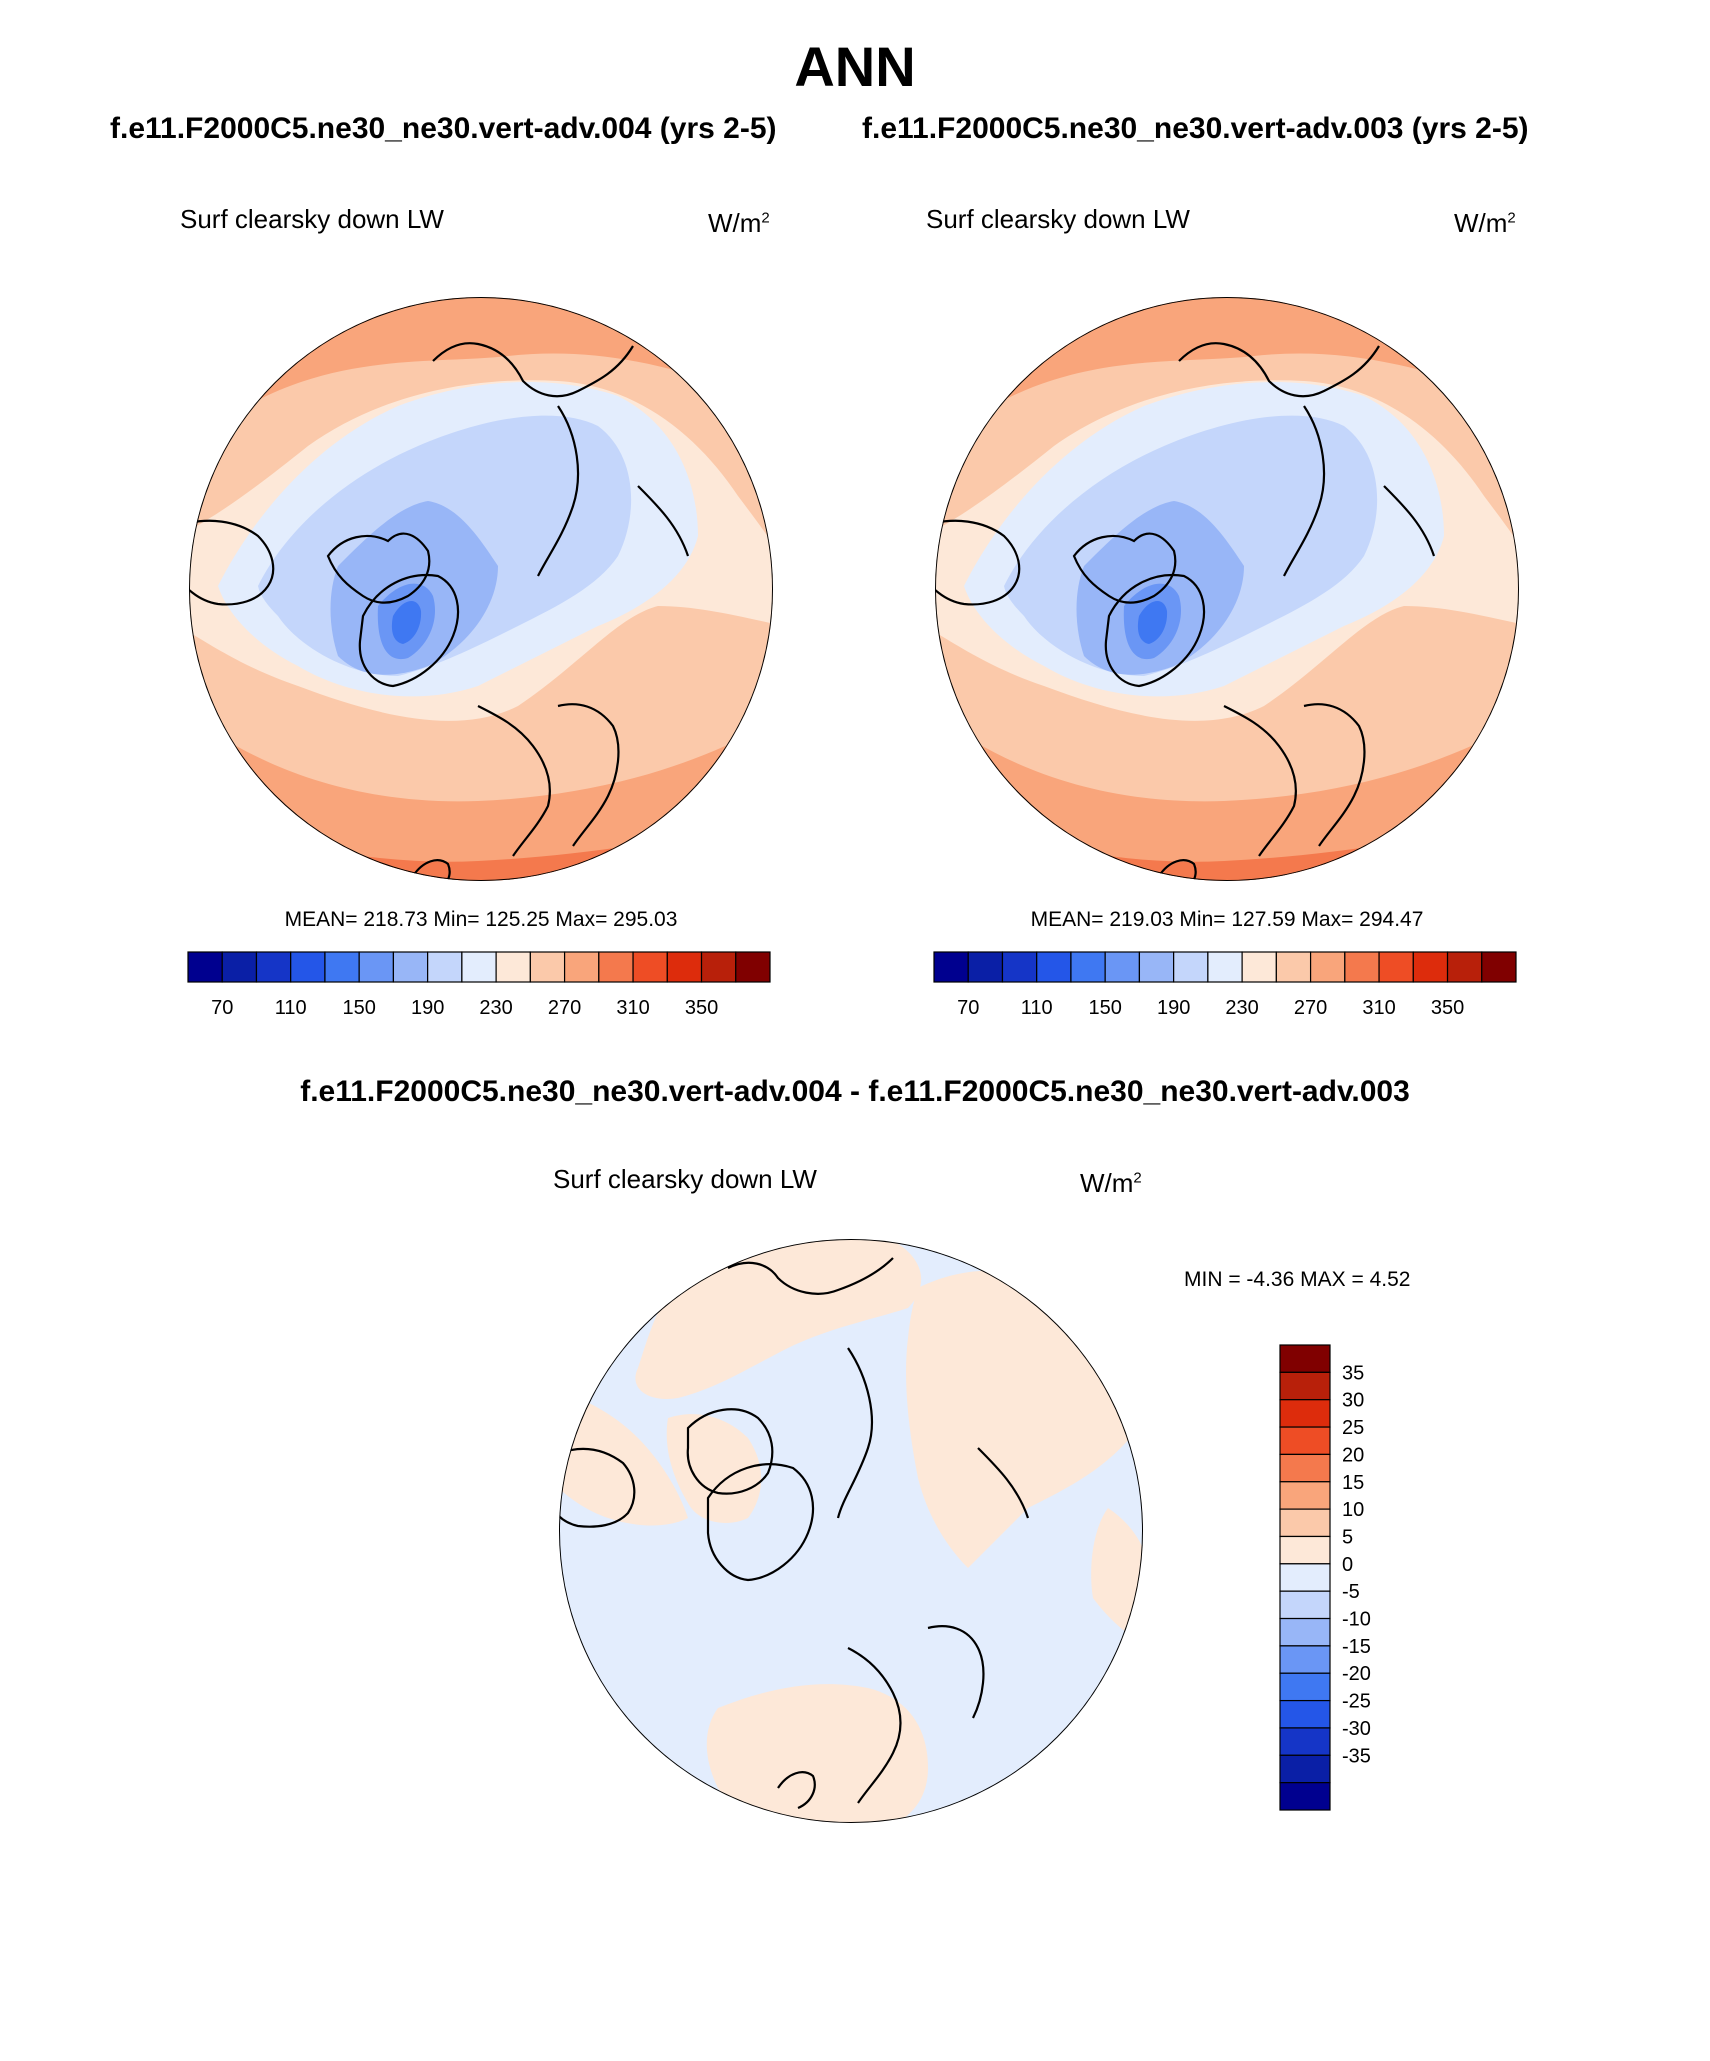 Image resolution: width=1710 pixels, height=2061 pixels. Describe the element at coordinates (1351, 1592) in the screenshot. I see `diff-colorbar-label: -5` at that location.